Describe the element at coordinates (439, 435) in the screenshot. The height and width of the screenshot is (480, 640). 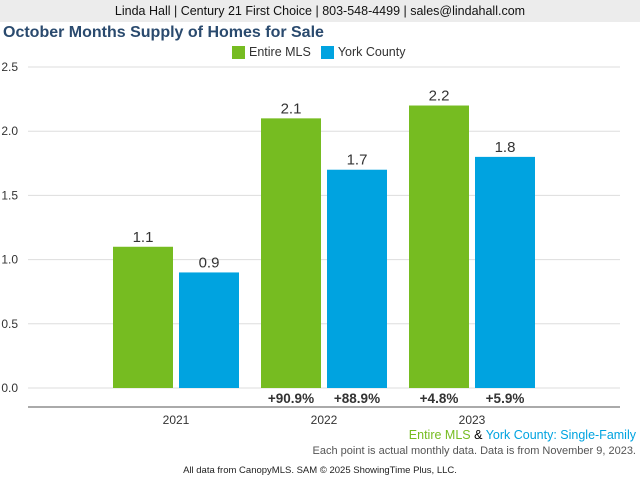
I see `footnote-entire-mls: Entire MLS` at that location.